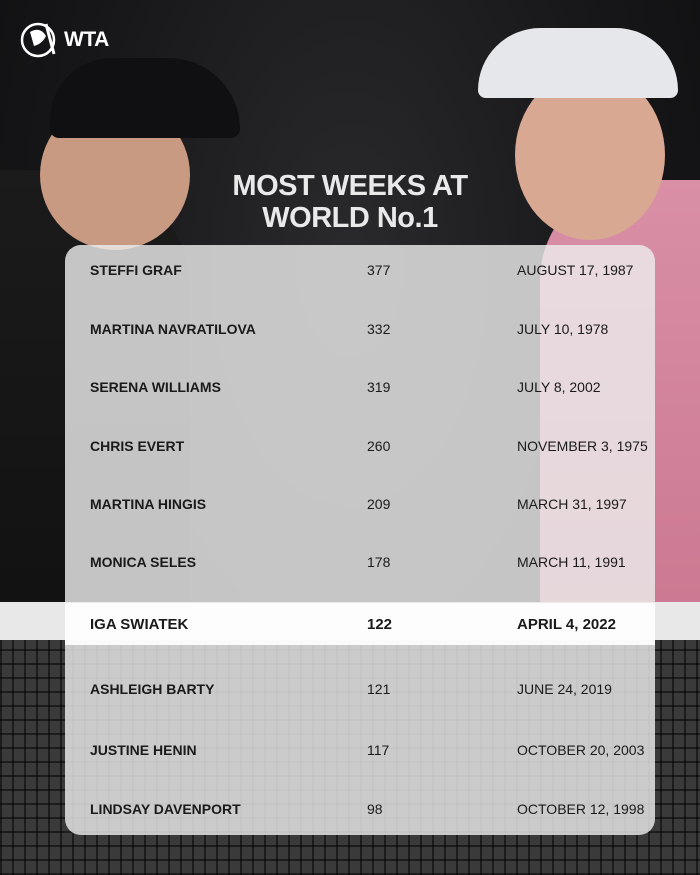 This screenshot has width=700, height=875. I want to click on background-photo-player-right-head, so click(590, 155).